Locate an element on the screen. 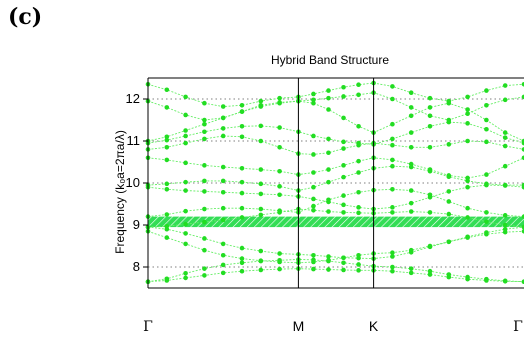 This screenshot has width=524, height=341. symmetry-dividers is located at coordinates (336, 183).